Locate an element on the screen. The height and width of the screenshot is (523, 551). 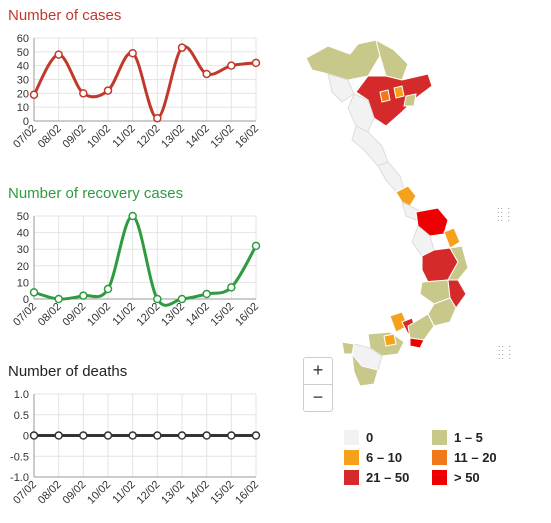
map-region-north-east is located at coordinates (392, 60).